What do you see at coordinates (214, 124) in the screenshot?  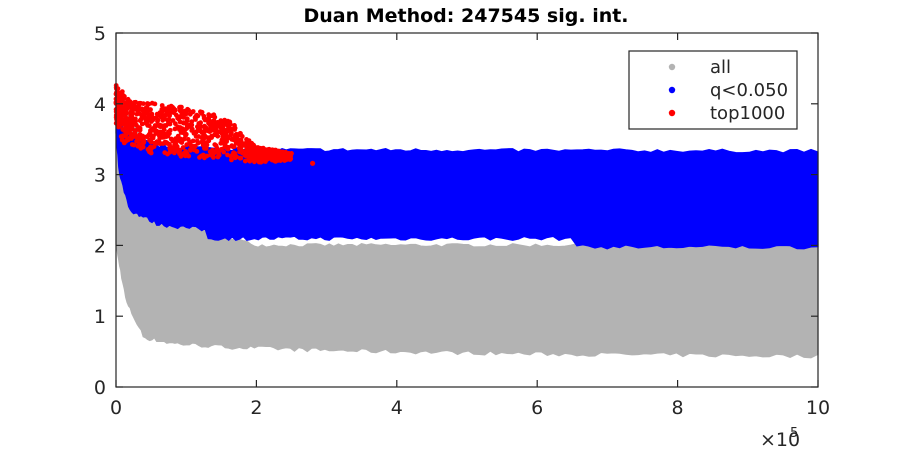 I see `series-top1000-points` at bounding box center [214, 124].